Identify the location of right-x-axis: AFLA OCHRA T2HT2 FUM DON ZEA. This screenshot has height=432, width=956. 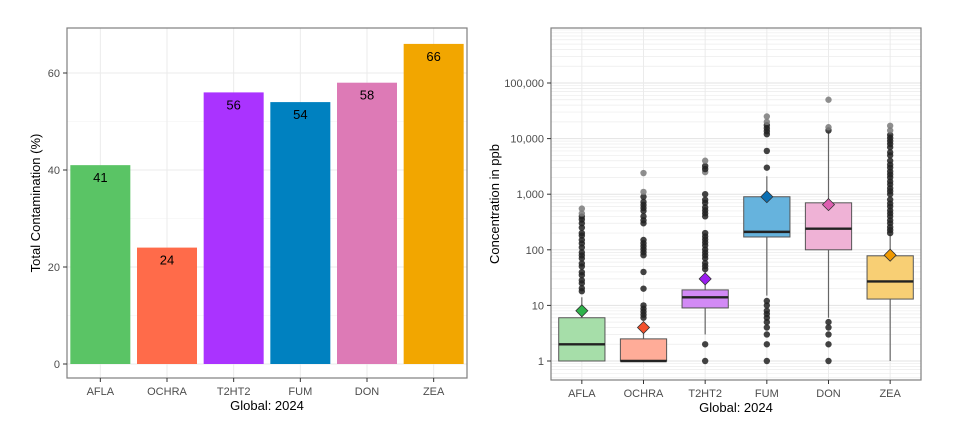
(735, 390).